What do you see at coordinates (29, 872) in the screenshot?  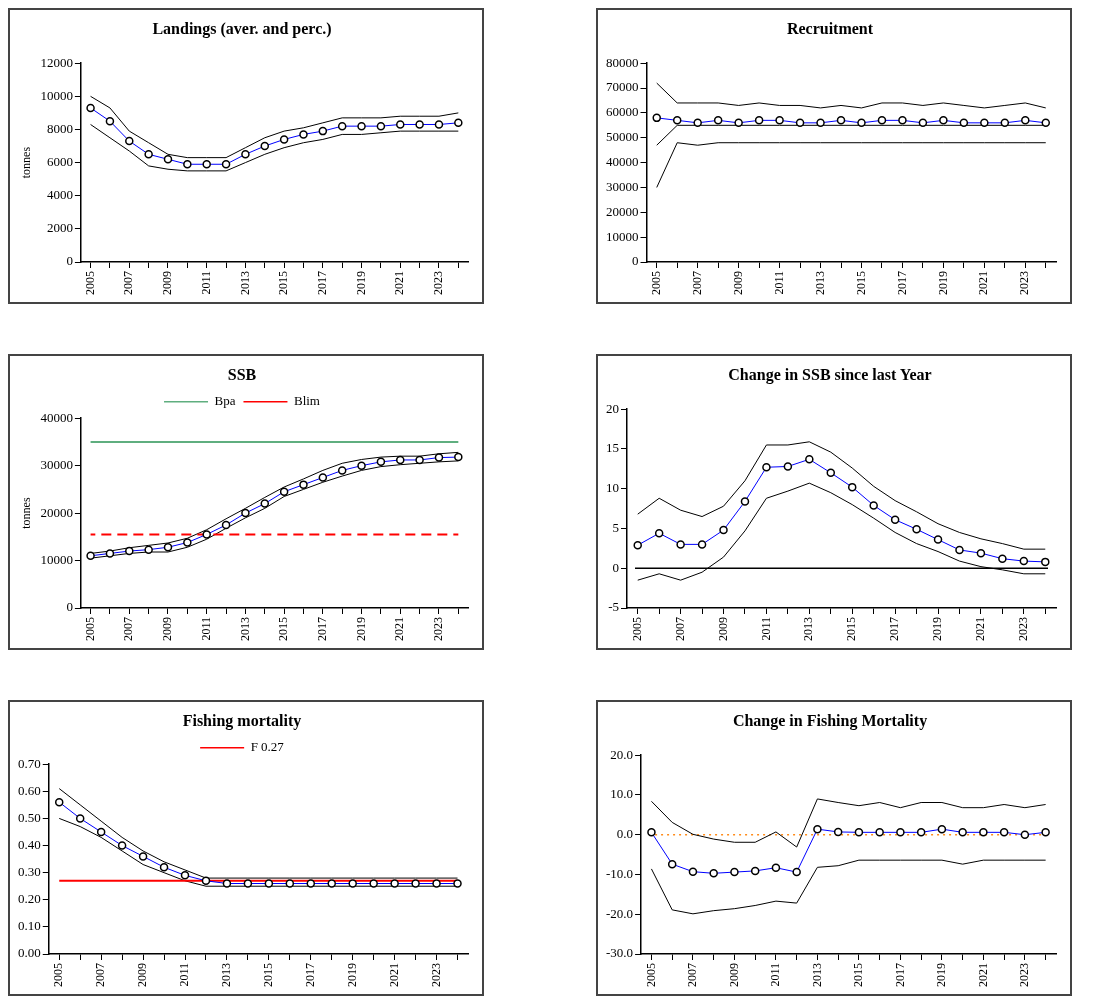 I see `y-tick-label: 0.30` at bounding box center [29, 872].